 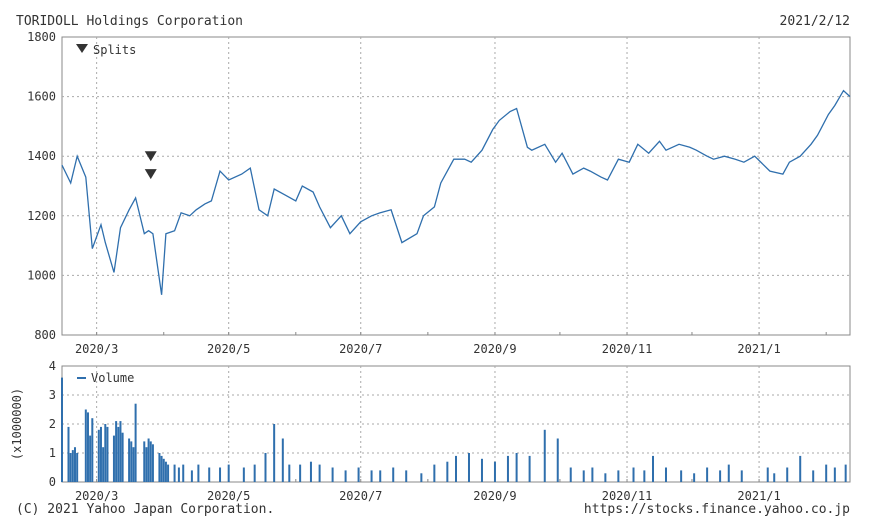 What do you see at coordinates (41, 275) in the screenshot?
I see `price-y-tick-label: 1000` at bounding box center [41, 275].